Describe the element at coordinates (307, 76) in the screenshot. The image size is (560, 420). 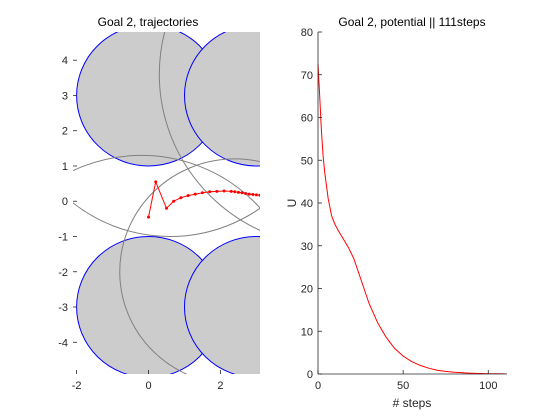
I see `y-tick-label: 70` at that location.